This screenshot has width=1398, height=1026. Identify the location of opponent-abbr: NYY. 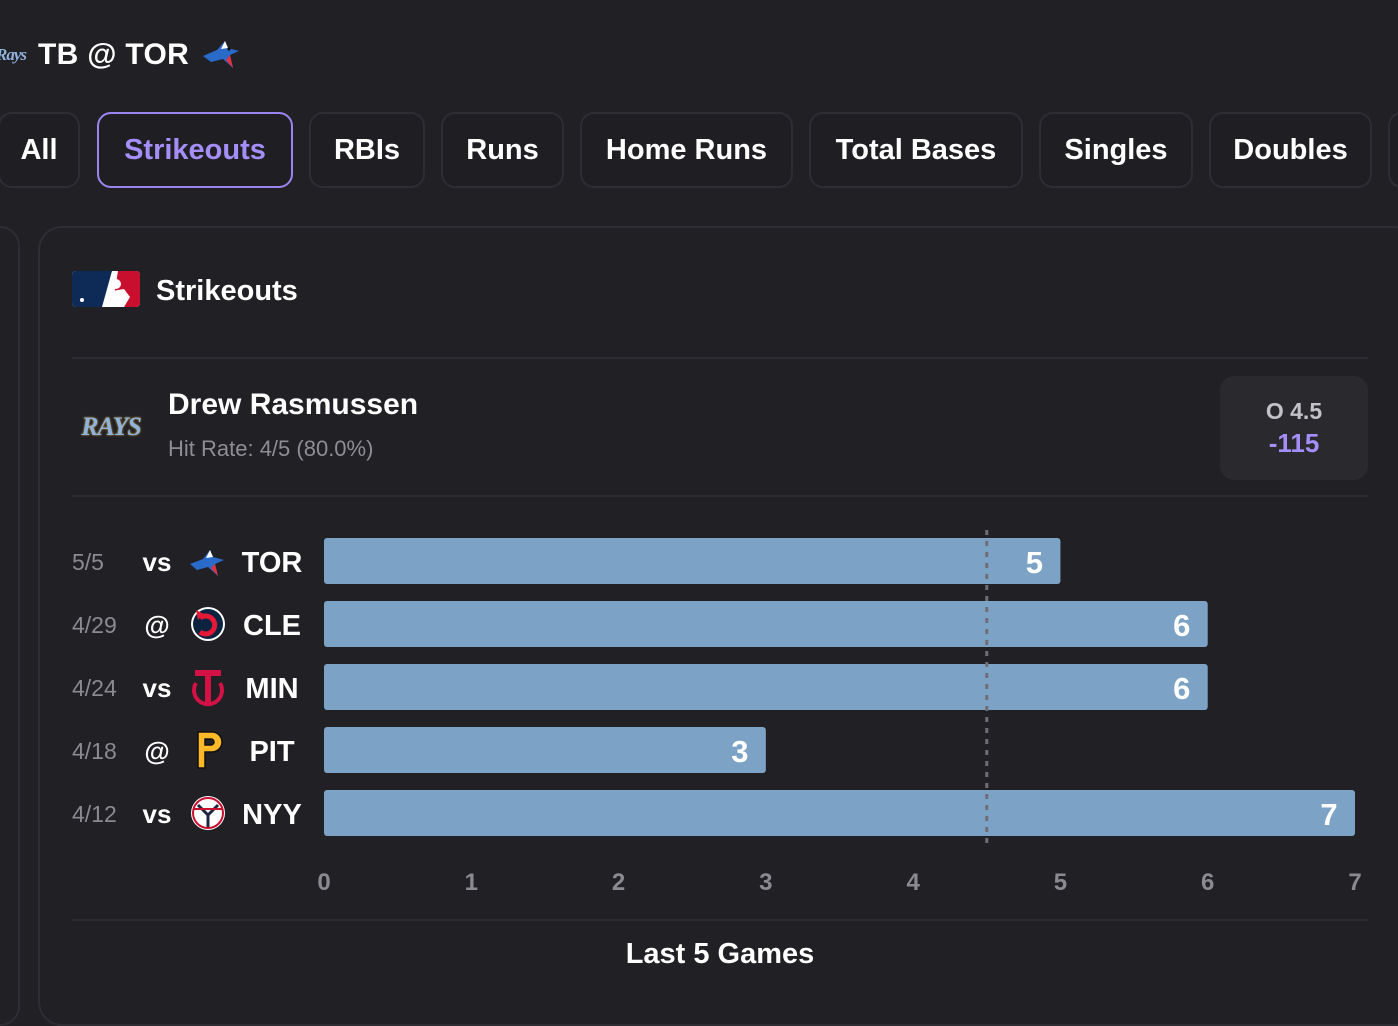
(272, 815).